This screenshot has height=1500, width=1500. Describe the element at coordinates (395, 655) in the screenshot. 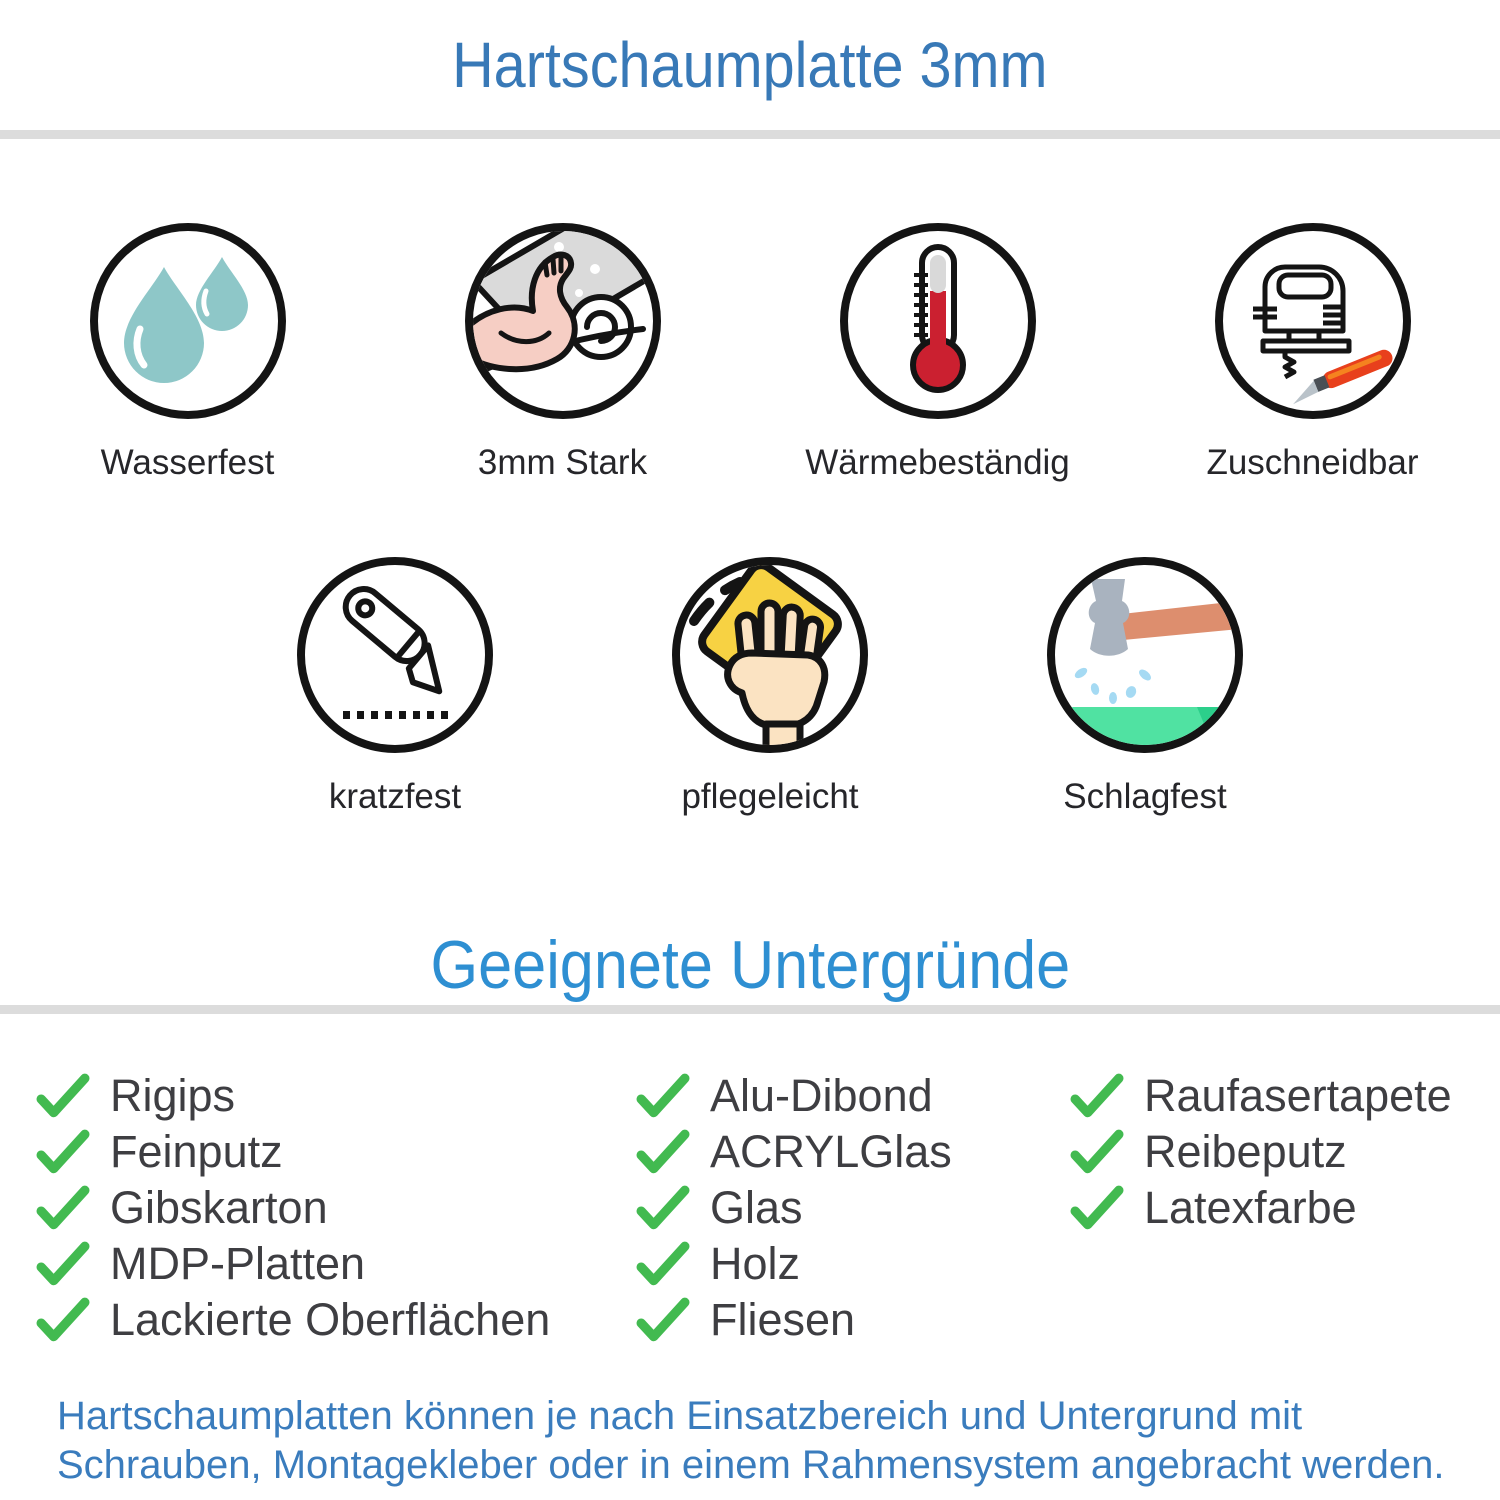

I see `utility-knife-icon` at that location.